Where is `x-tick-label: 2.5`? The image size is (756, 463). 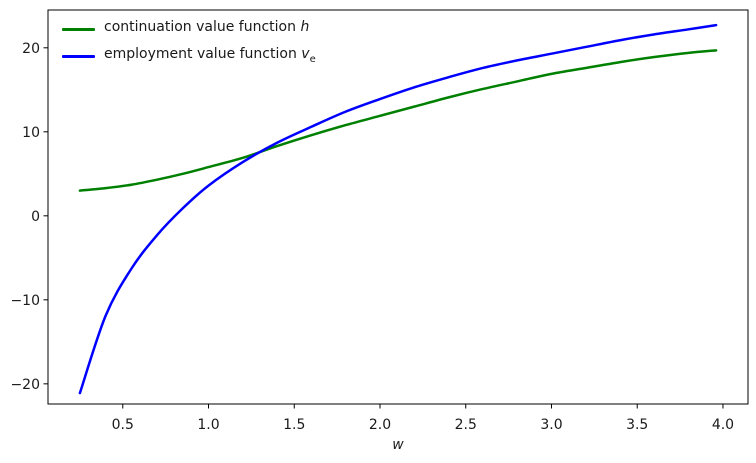
x-tick-label: 2.5 is located at coordinates (466, 425).